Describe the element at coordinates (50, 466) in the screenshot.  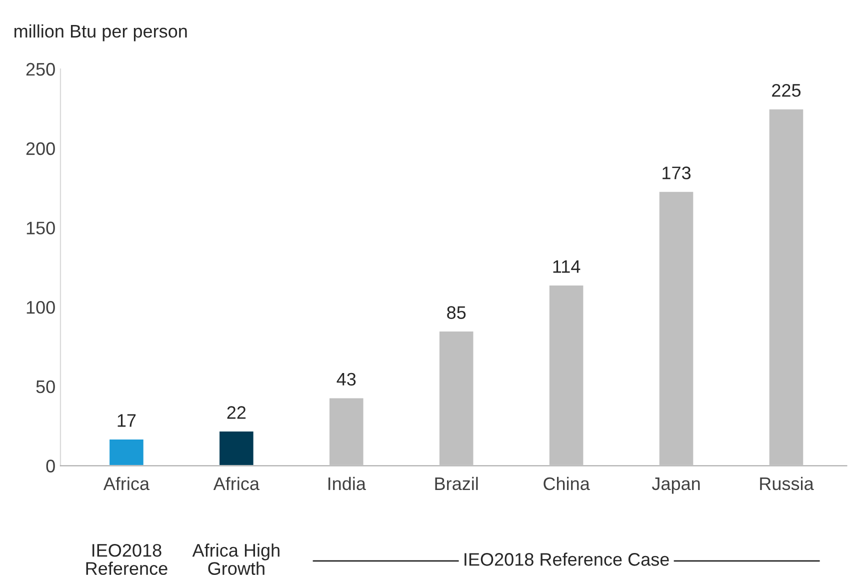
I see `y-tick-label: 0` at that location.